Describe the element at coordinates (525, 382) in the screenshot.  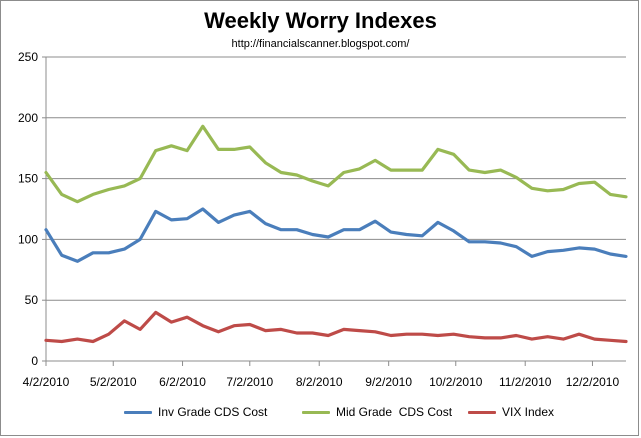
I see `x-tick-label: 11/2/2010` at that location.